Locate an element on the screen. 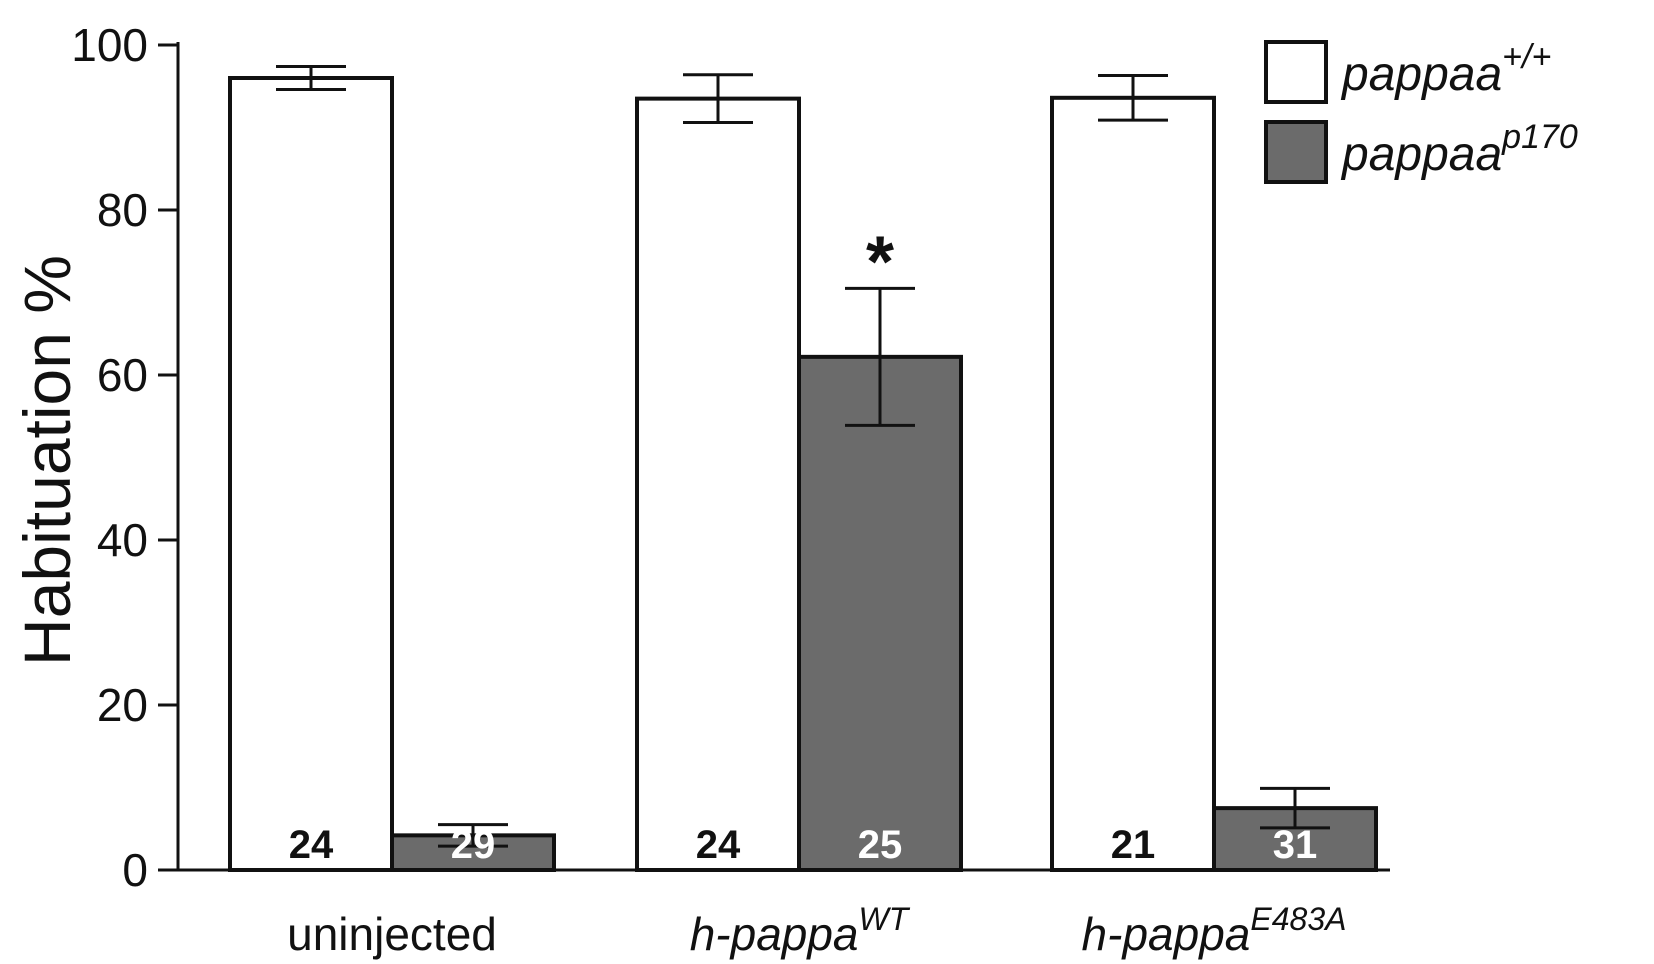 The height and width of the screenshot is (964, 1654). legend-swatch-mutant is located at coordinates (1296, 152).